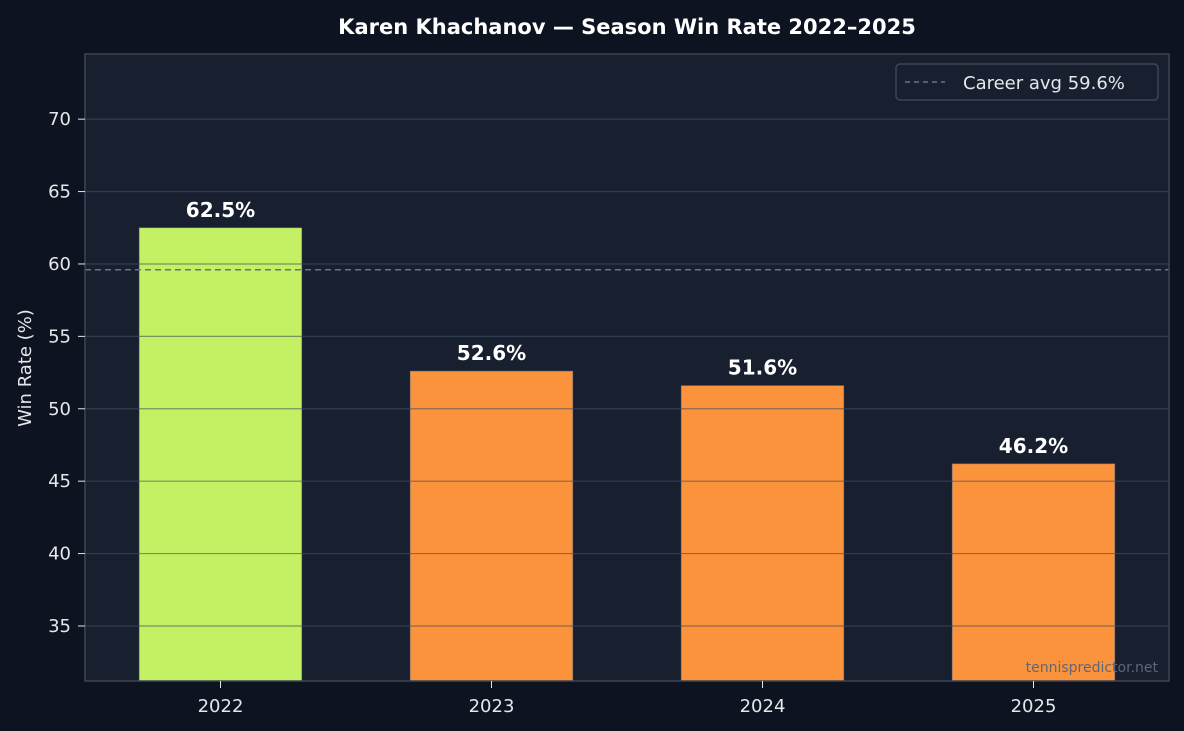  What do you see at coordinates (1033, 572) in the screenshot?
I see `bar-2025` at bounding box center [1033, 572].